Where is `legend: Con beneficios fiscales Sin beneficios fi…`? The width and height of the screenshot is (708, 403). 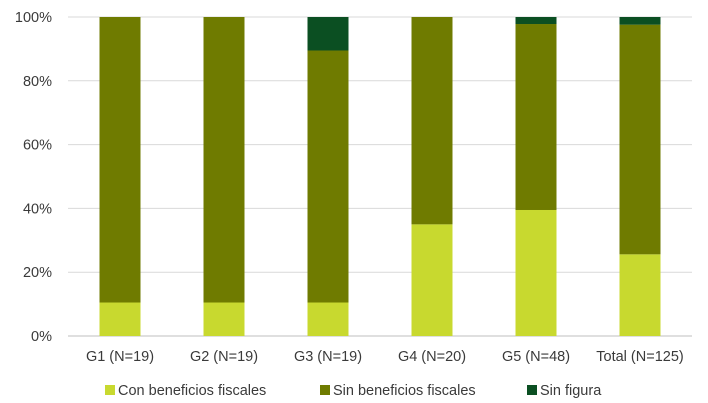
legend: Con beneficios fiscales Sin beneficios fi… is located at coordinates (353, 391).